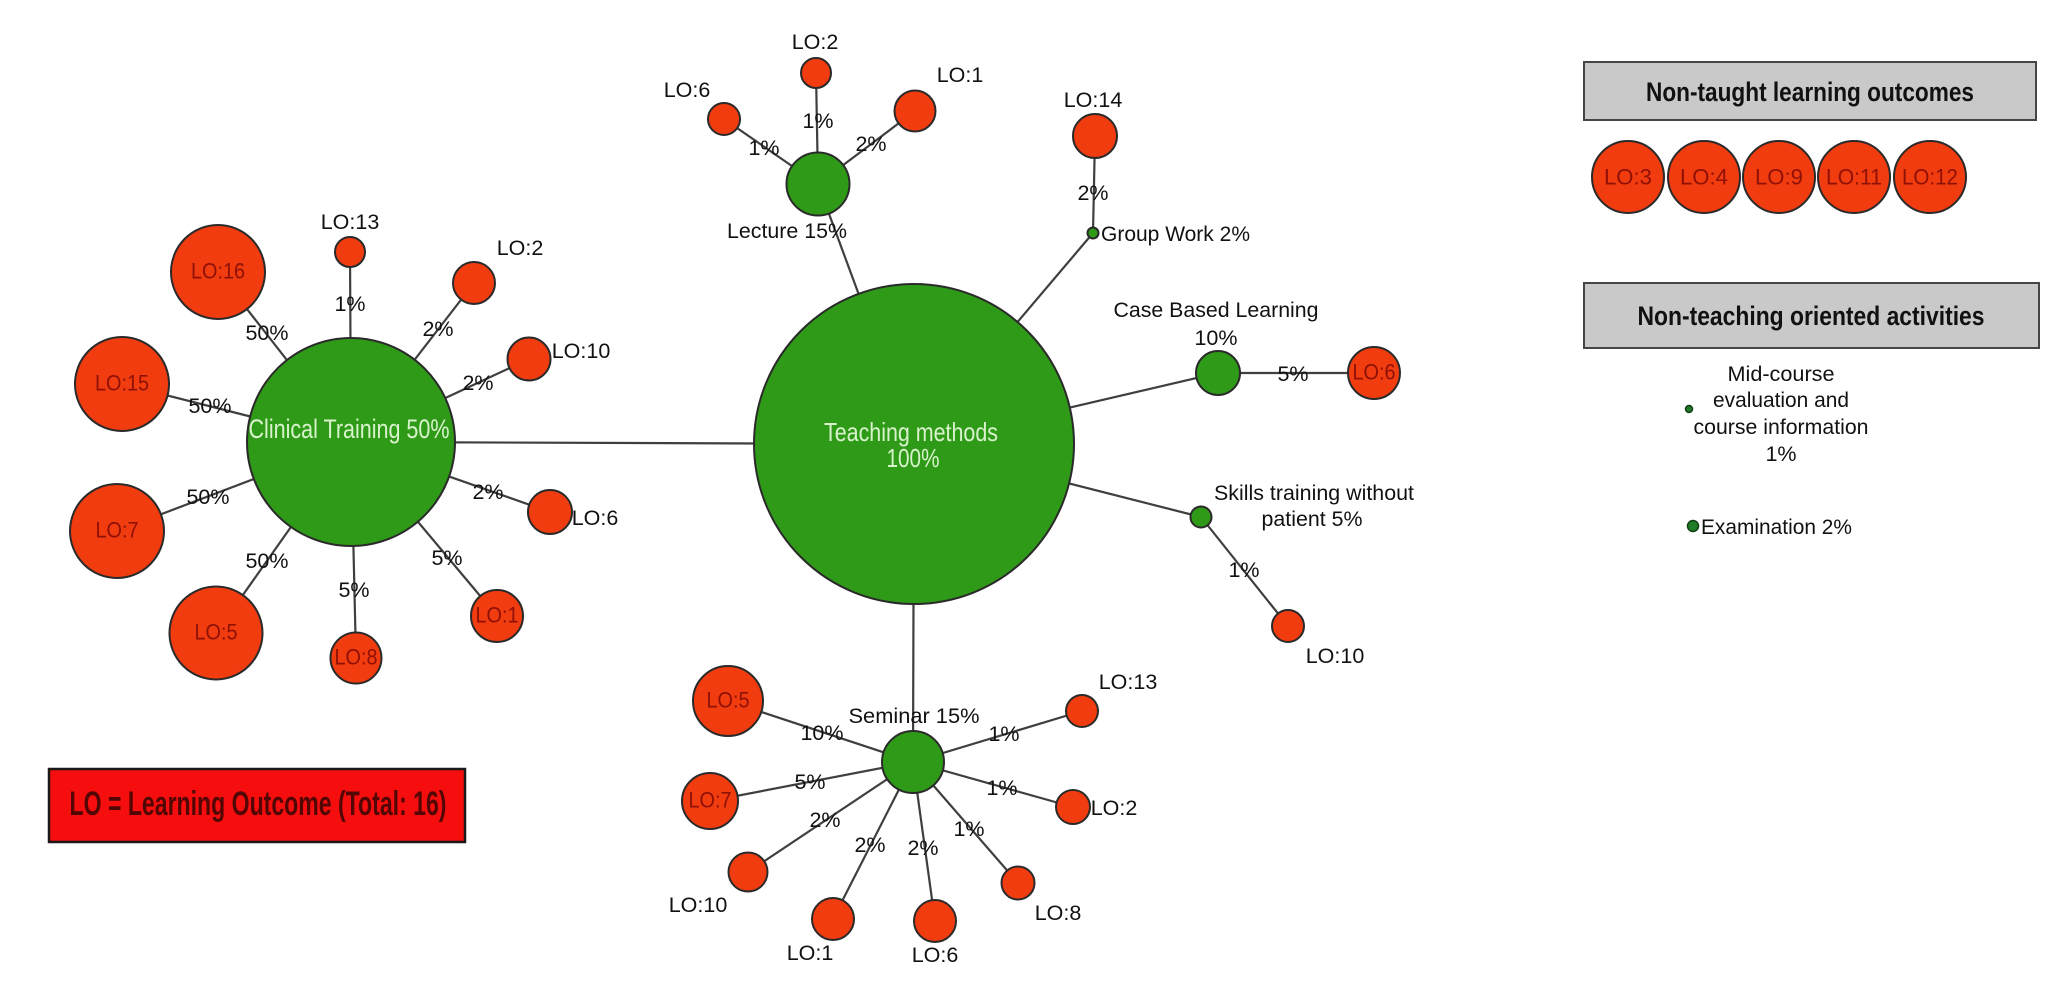  What do you see at coordinates (787, 231) in the screenshot?
I see `svg-text: Lecture 15%` at bounding box center [787, 231].